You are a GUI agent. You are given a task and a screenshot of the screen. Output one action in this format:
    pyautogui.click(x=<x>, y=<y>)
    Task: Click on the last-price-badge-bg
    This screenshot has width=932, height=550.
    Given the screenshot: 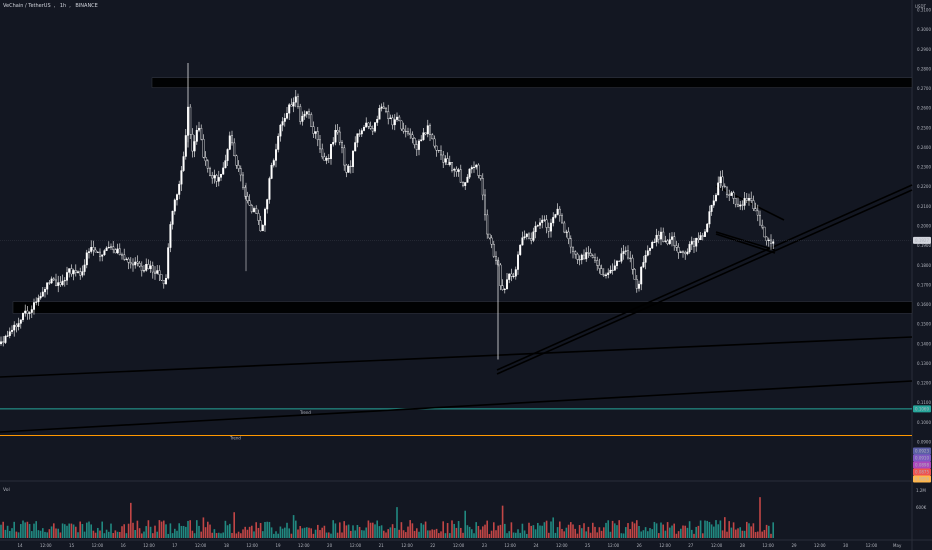 What is the action you would take?
    pyautogui.click(x=922, y=240)
    